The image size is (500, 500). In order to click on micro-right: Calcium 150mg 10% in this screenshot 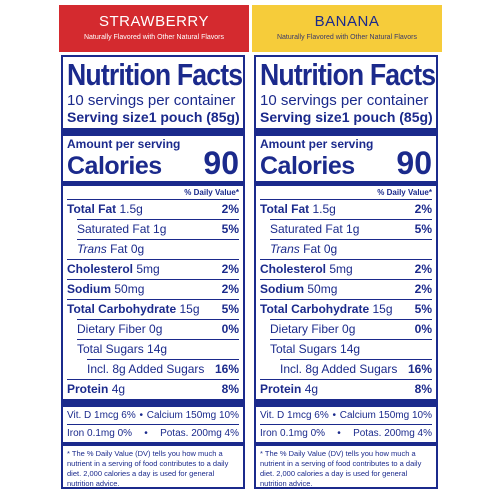, I will do `click(192, 415)`.